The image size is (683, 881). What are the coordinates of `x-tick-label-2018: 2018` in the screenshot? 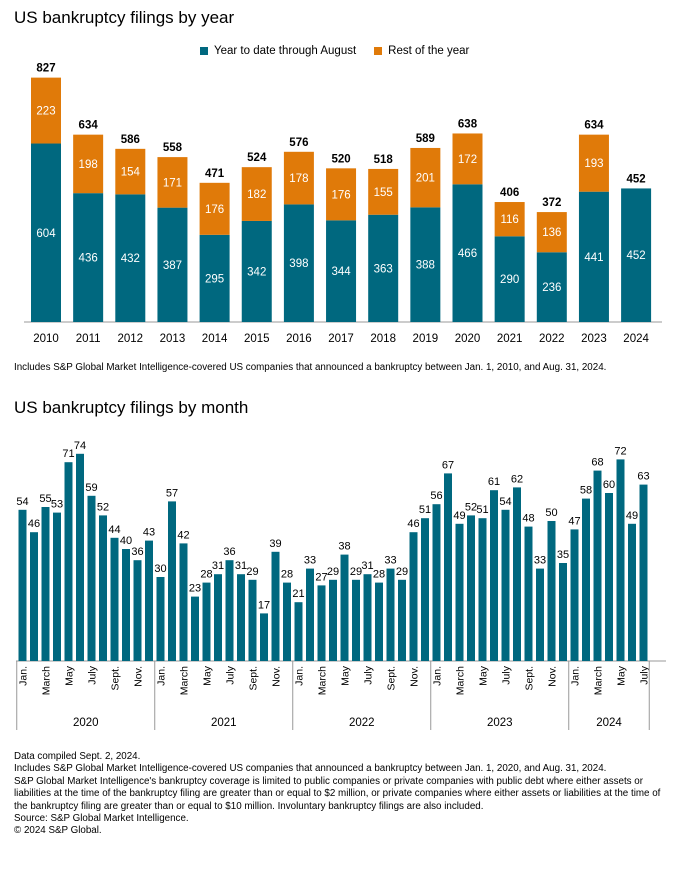 It's located at (383, 339).